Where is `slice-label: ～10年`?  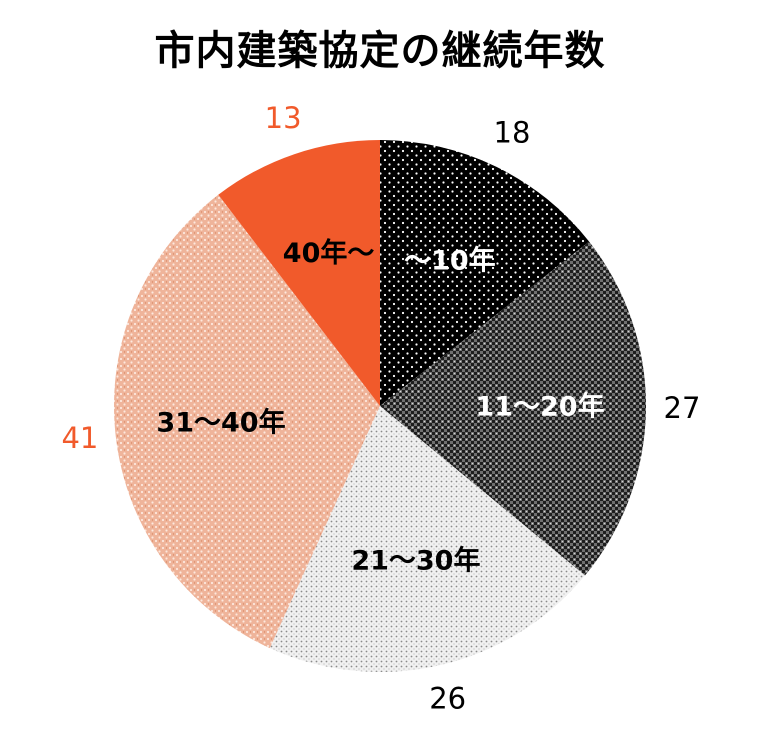 slice-label: ～10年 is located at coordinates (450, 261).